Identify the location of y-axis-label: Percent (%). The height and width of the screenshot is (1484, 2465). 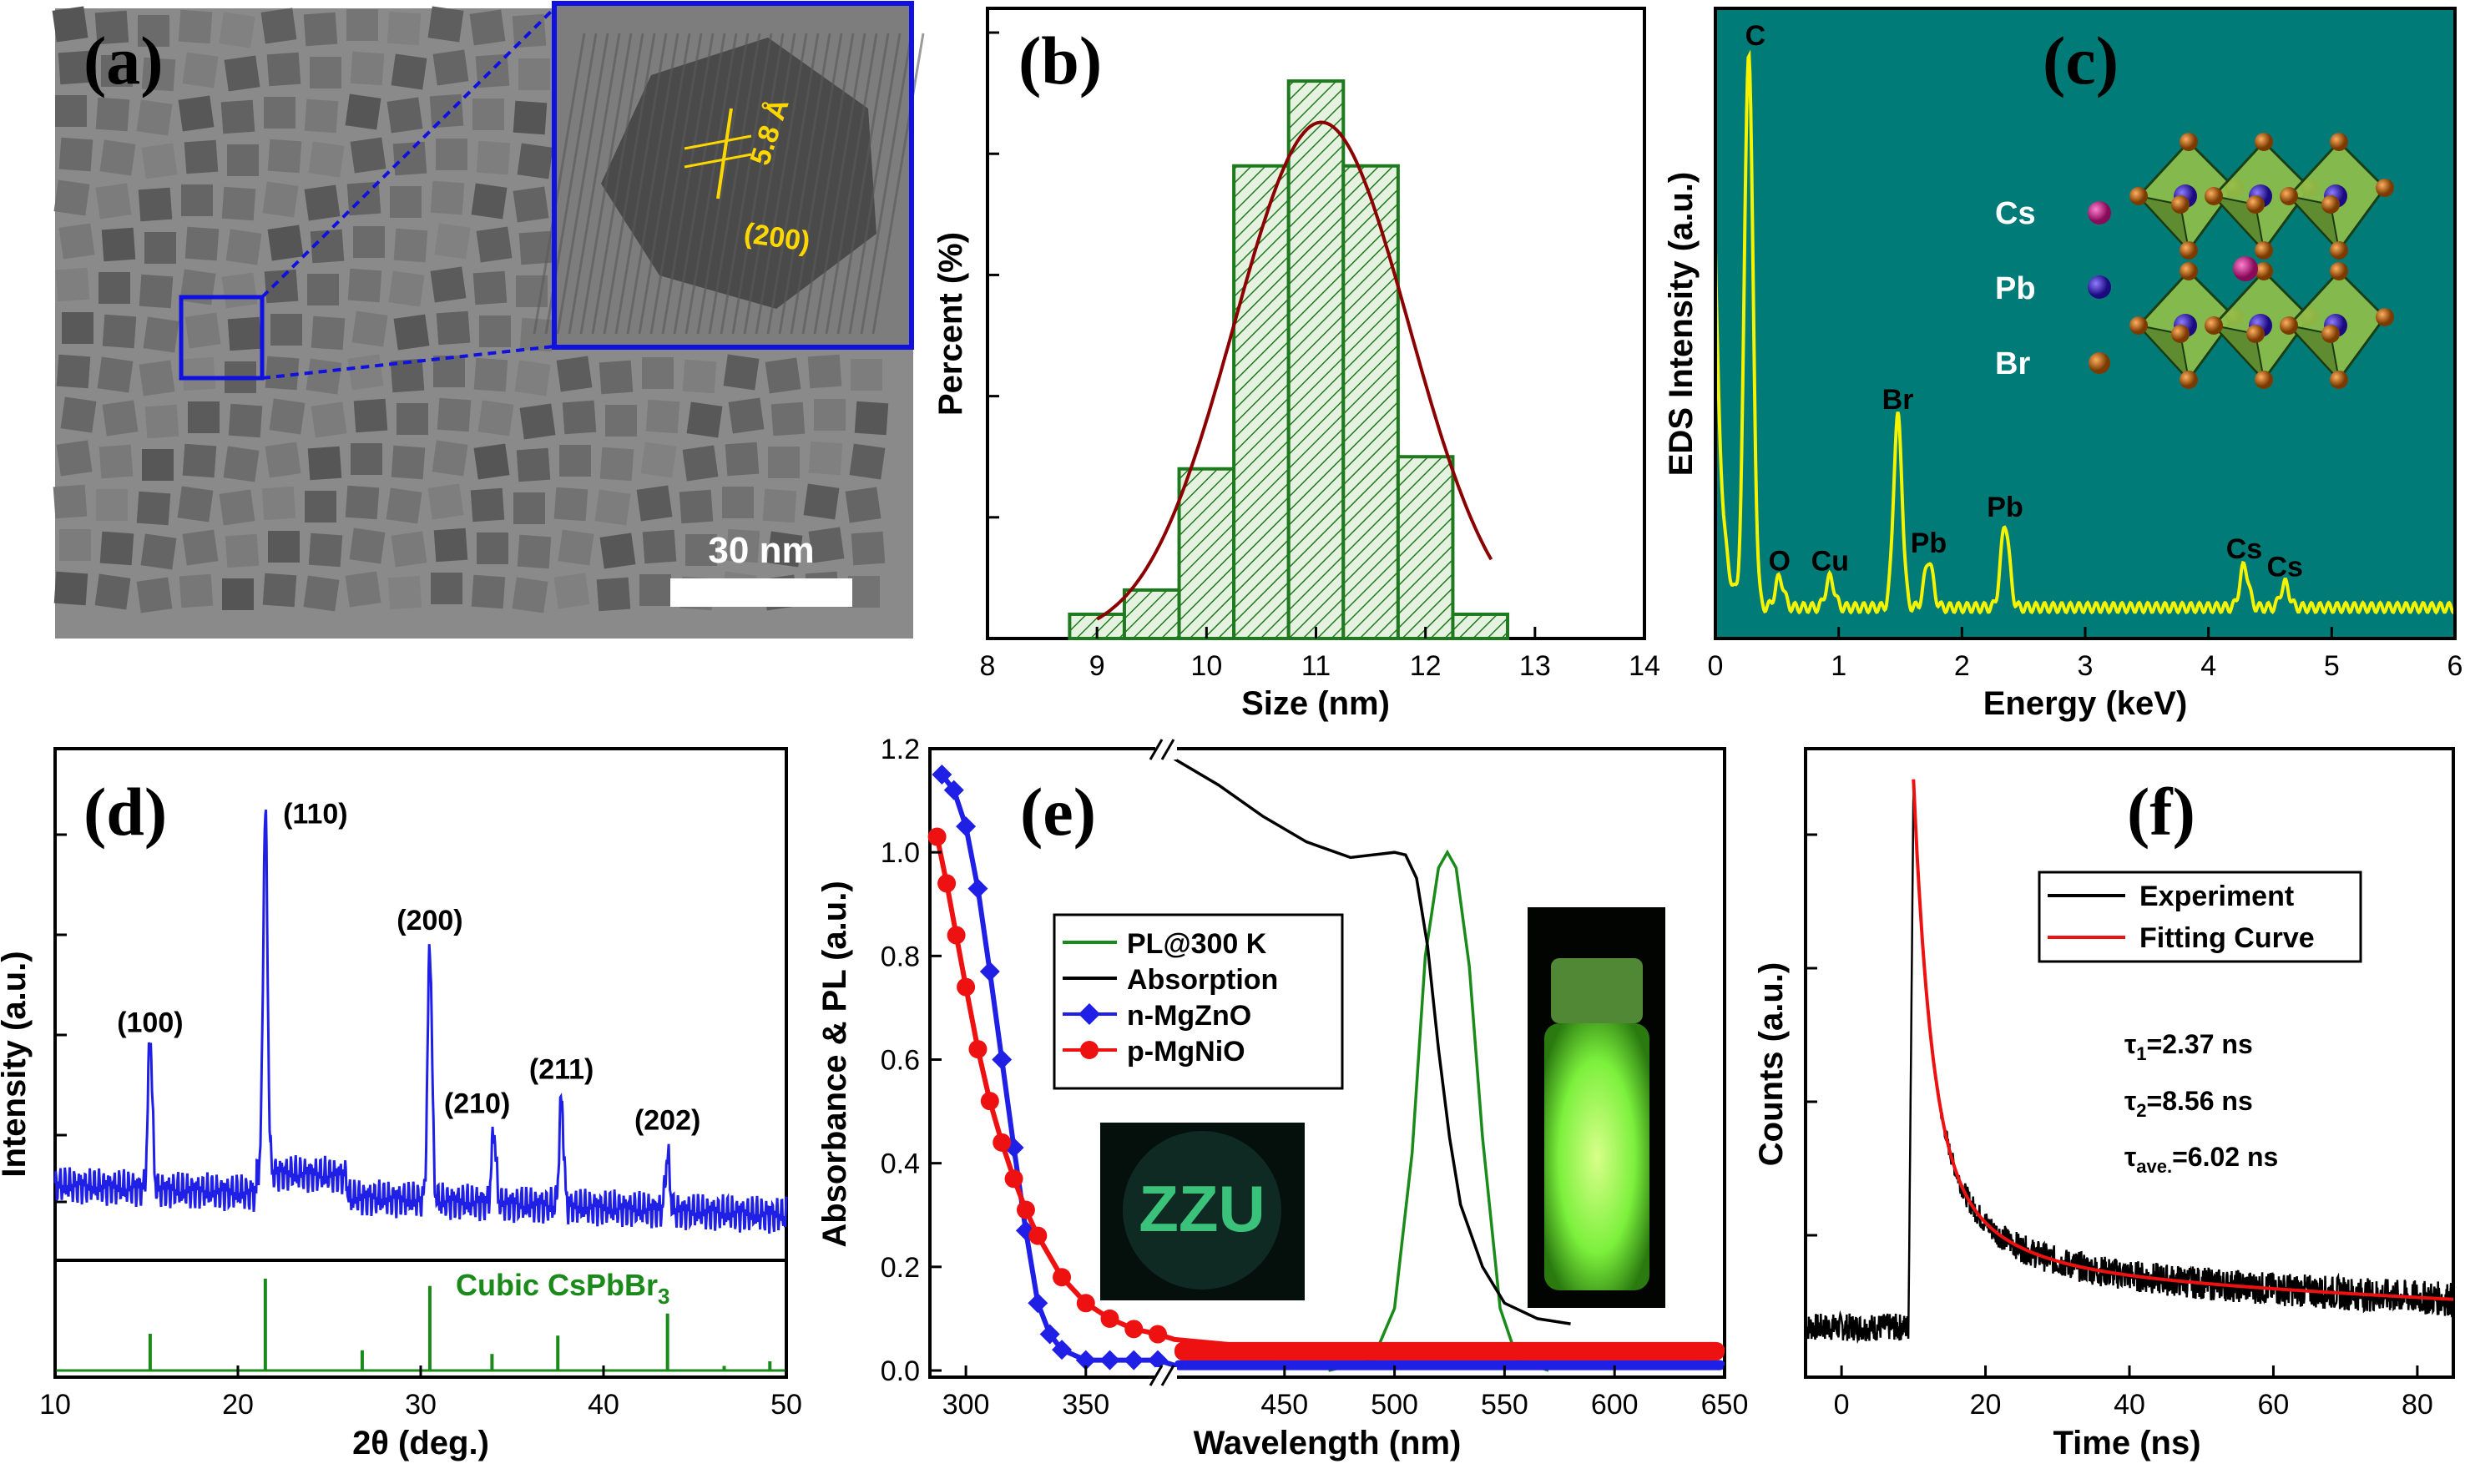
(951, 324).